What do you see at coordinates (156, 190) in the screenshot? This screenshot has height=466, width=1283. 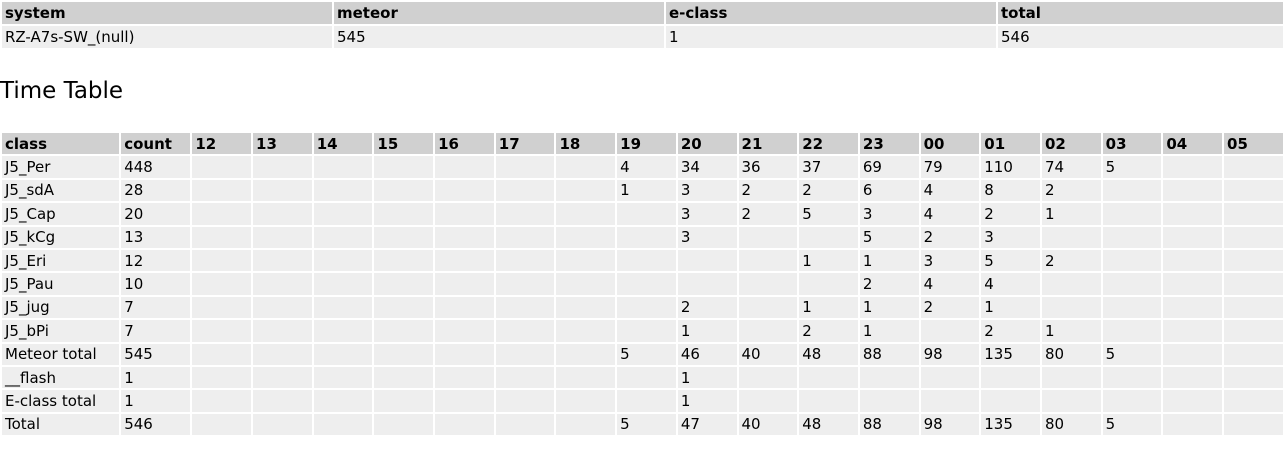 I see `cell: 28` at bounding box center [156, 190].